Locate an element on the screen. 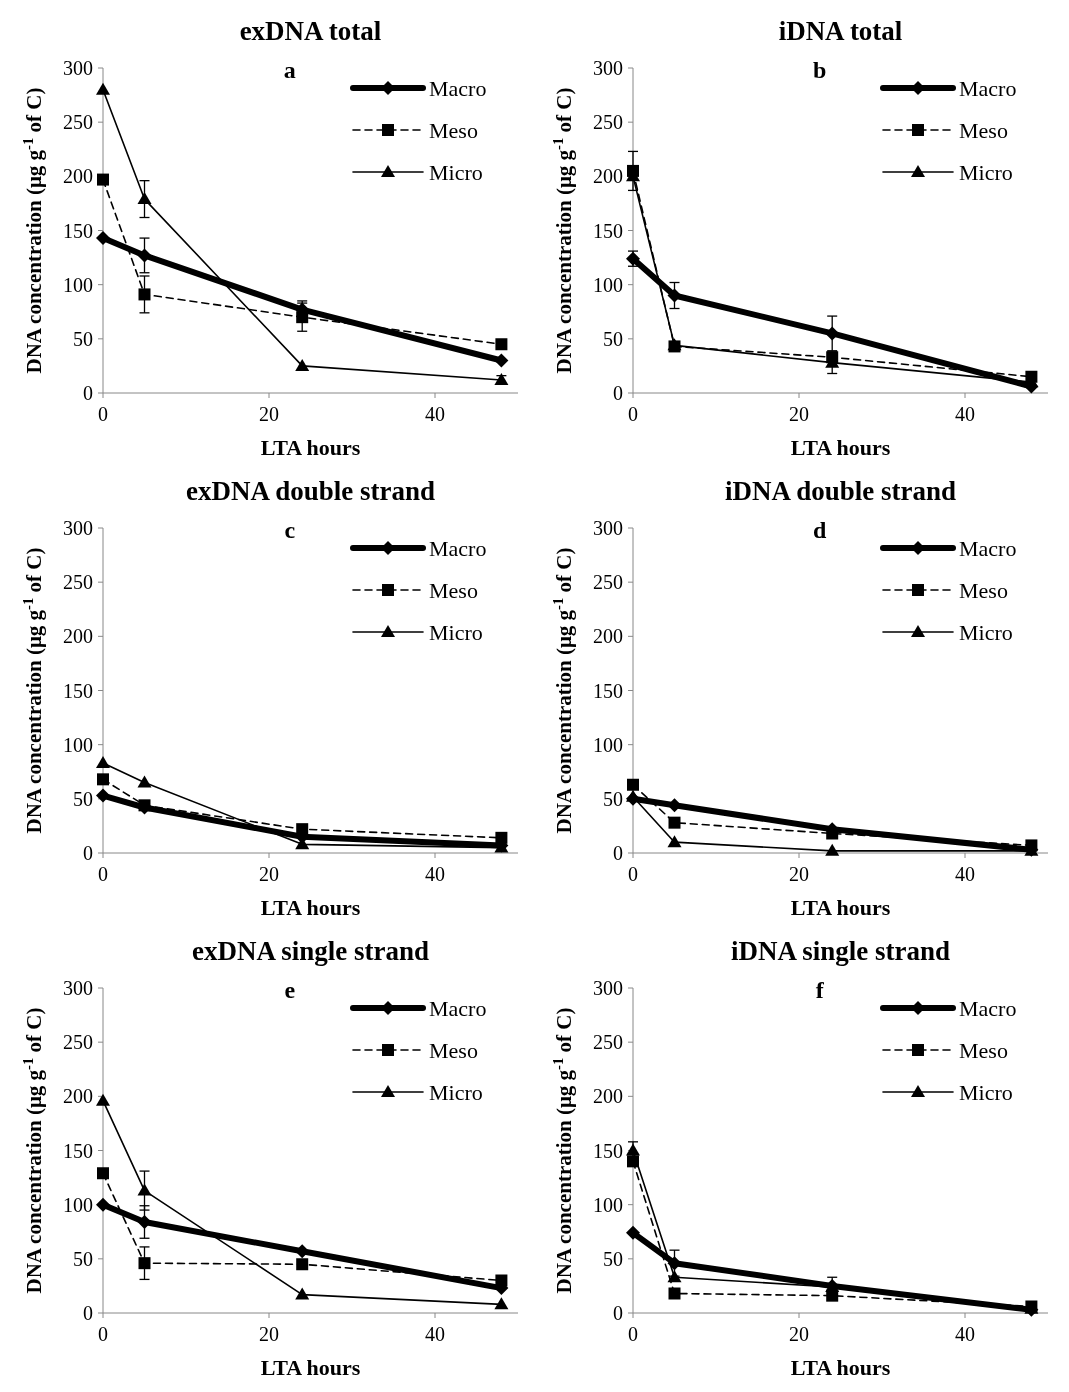 Image resolution: width=1069 pixels, height=1392 pixels. annotation: d is located at coordinates (820, 530).